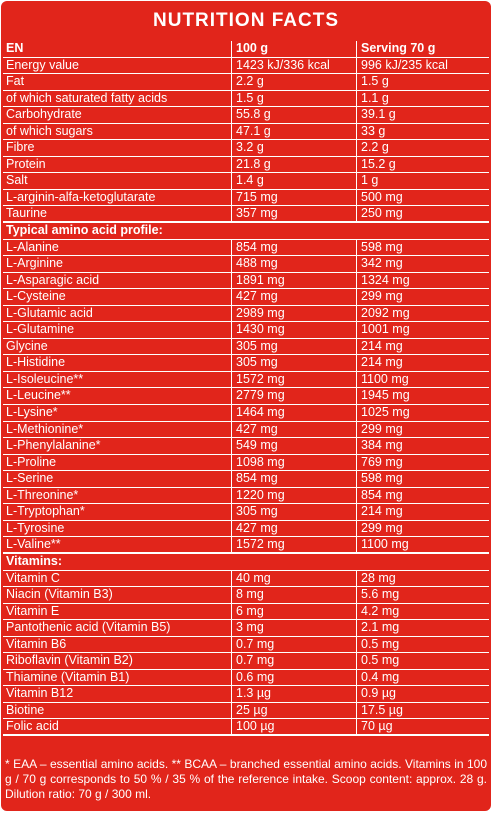 The height and width of the screenshot is (813, 493). Describe the element at coordinates (84, 230) in the screenshot. I see `amino-section-heading-label: Typical amino acid profile:` at that location.